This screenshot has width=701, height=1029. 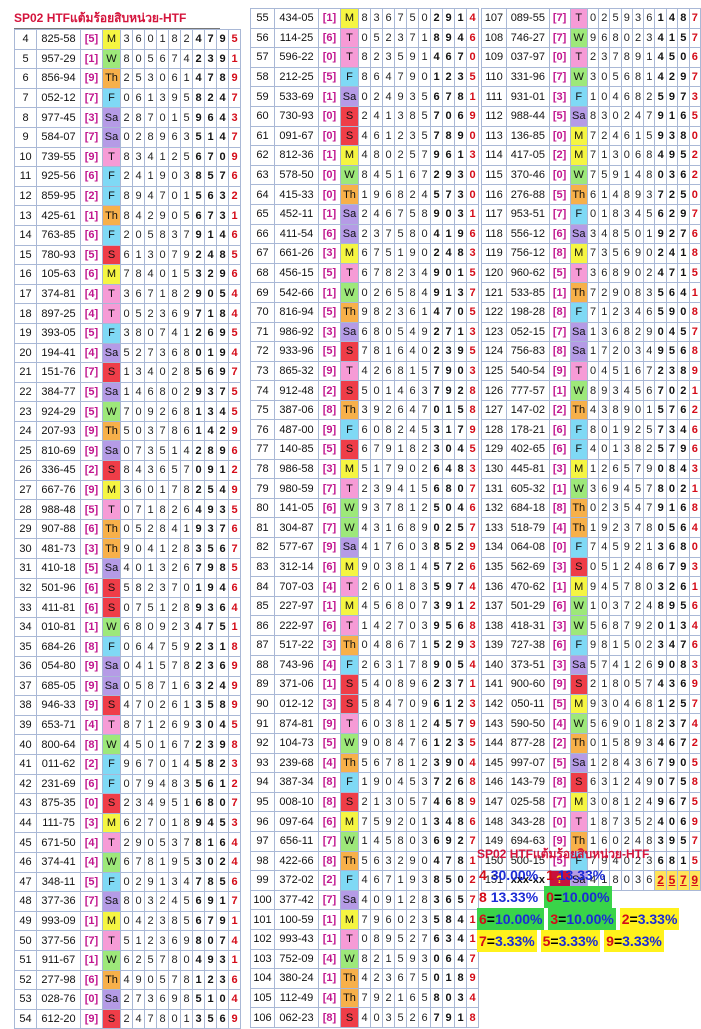 I want to click on draw-number: 53, so click(x=25, y=999).